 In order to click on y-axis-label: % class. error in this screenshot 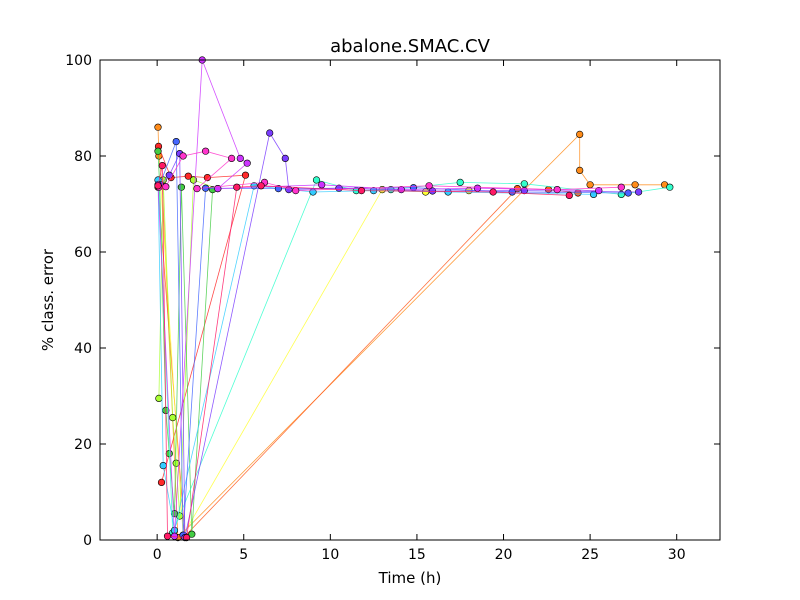, I will do `click(48, 299)`.